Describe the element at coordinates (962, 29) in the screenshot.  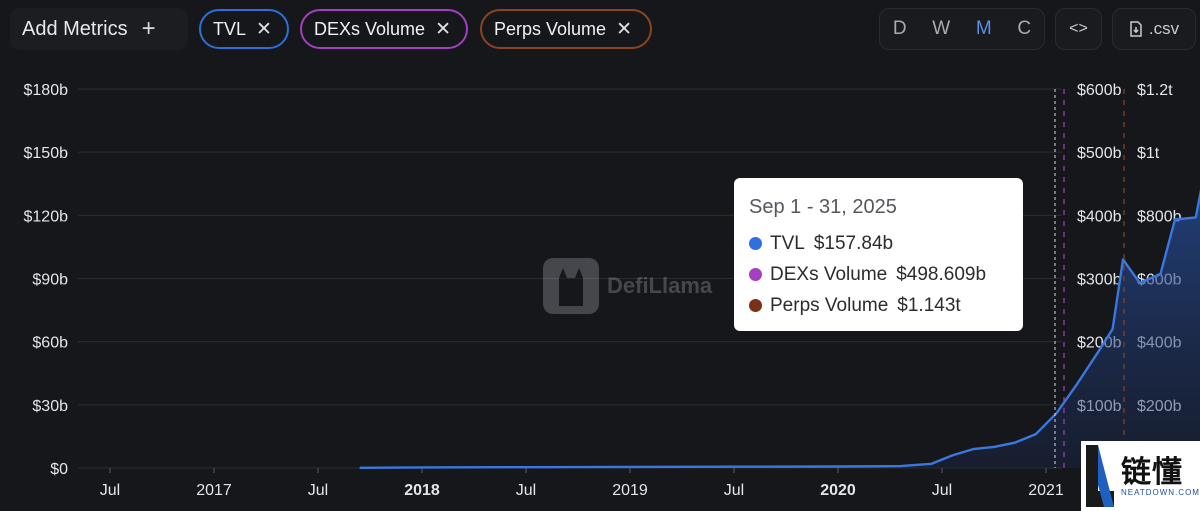
I see `period-selector: D W M C` at that location.